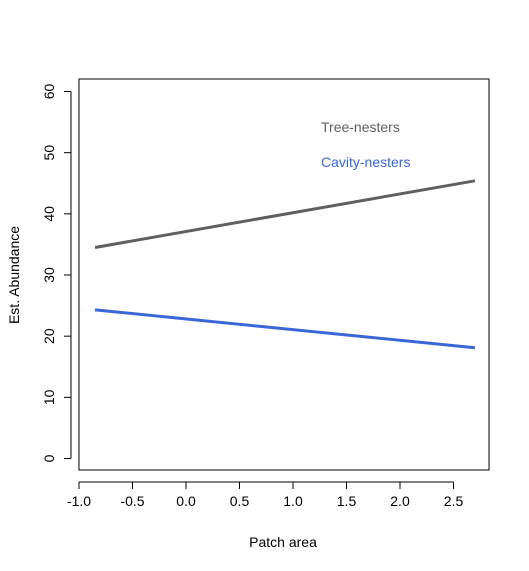 The image size is (529, 571). I want to click on x-tick-label: 1.5, so click(347, 501).